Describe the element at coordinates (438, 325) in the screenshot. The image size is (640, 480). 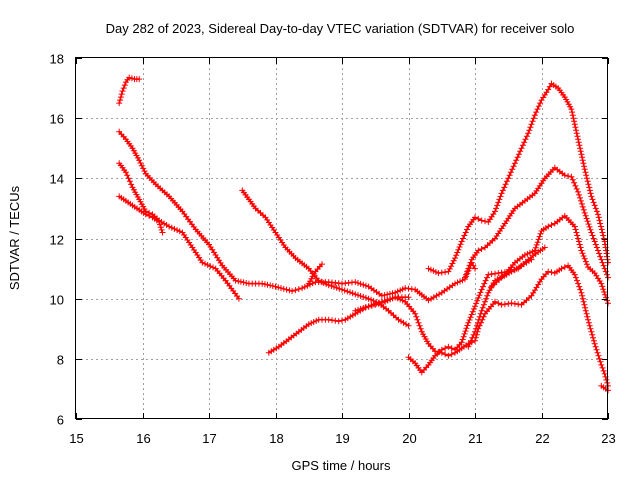
I see `series-line` at that location.